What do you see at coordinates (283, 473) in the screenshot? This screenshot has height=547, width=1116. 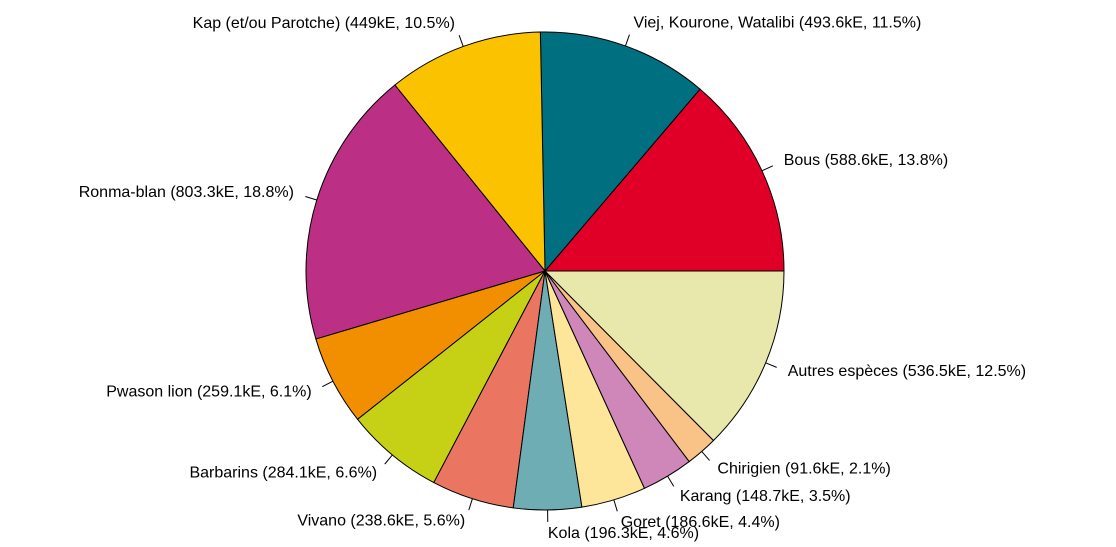 I see `slice-label: Barbarins (284.1kE, 6.6%)` at bounding box center [283, 473].